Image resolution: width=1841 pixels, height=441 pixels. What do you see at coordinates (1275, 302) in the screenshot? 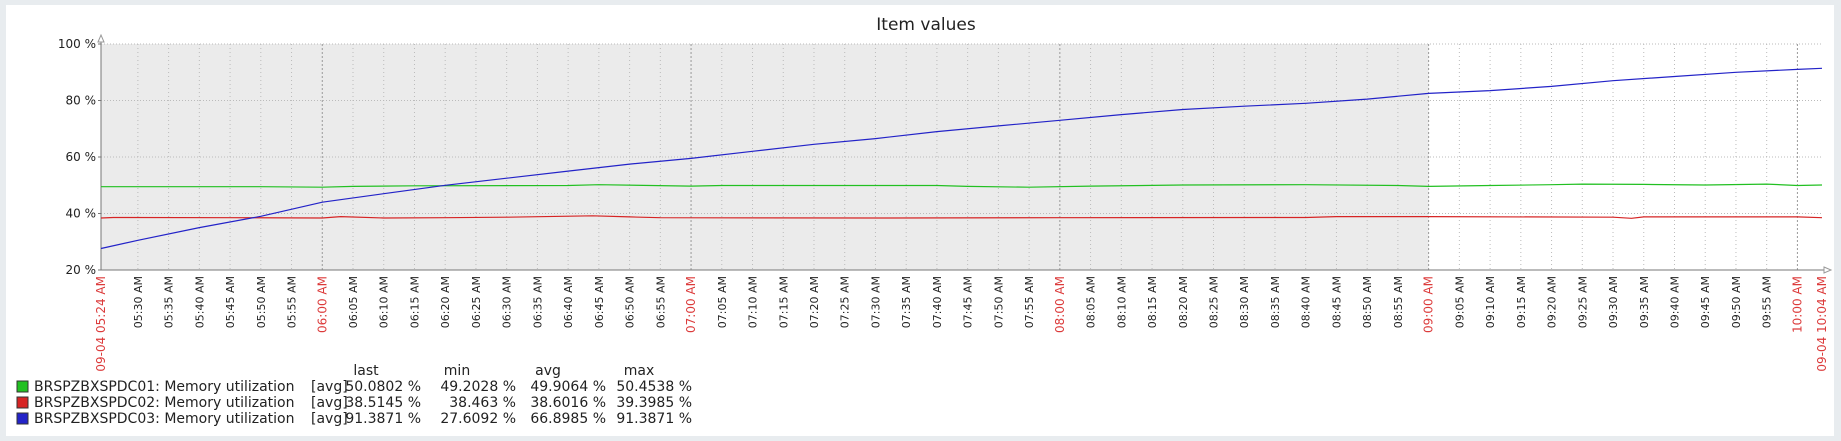
I see `x-tick-label: 08:35 AM` at bounding box center [1275, 302].